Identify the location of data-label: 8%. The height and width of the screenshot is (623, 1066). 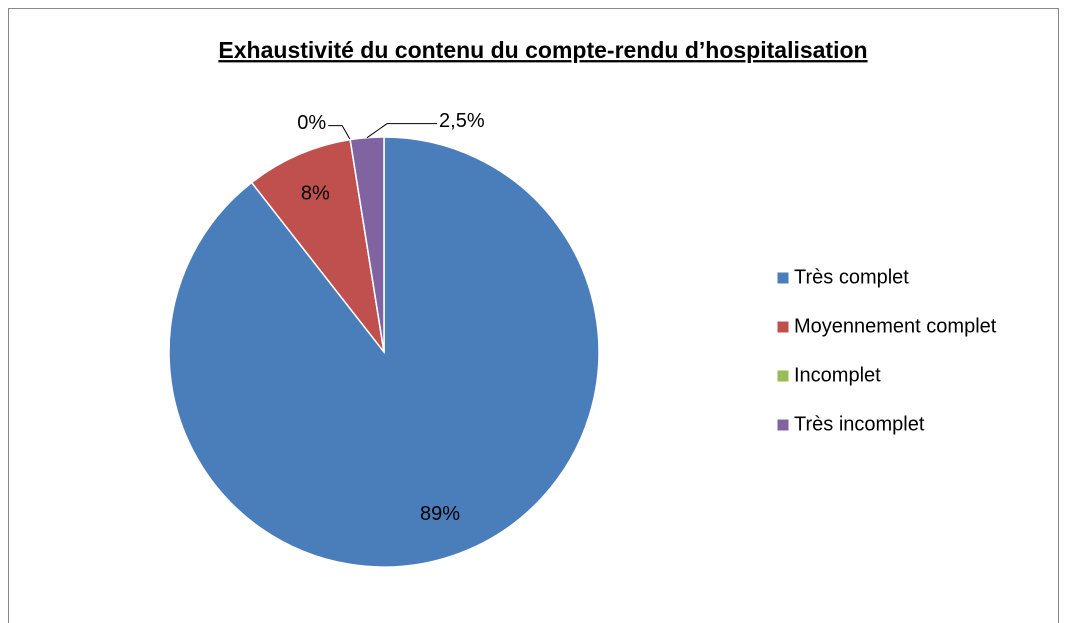
(315, 194).